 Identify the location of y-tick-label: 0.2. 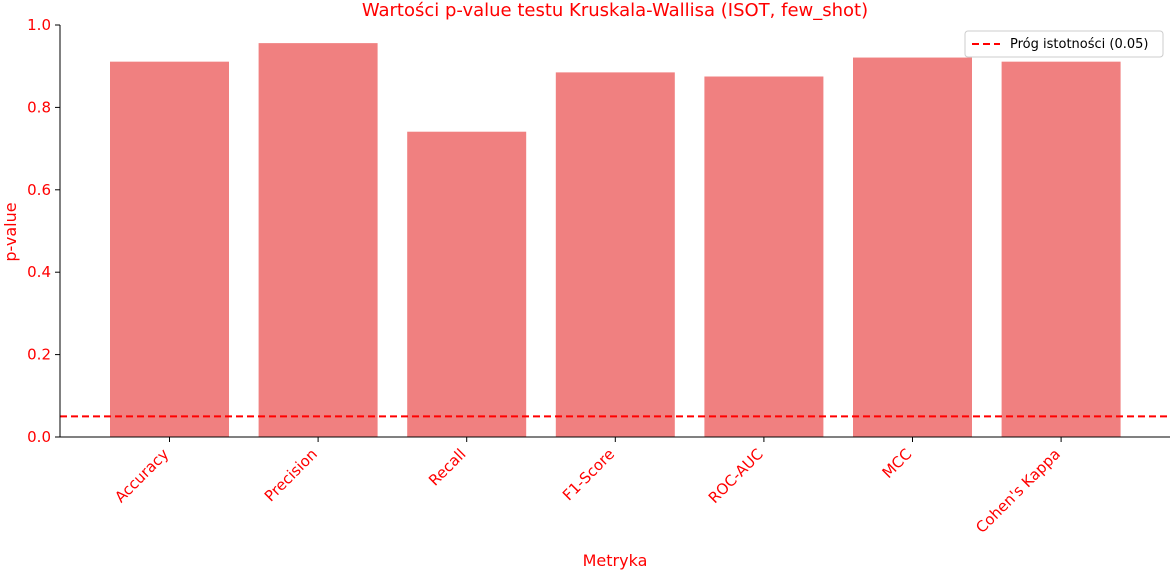
(39, 355).